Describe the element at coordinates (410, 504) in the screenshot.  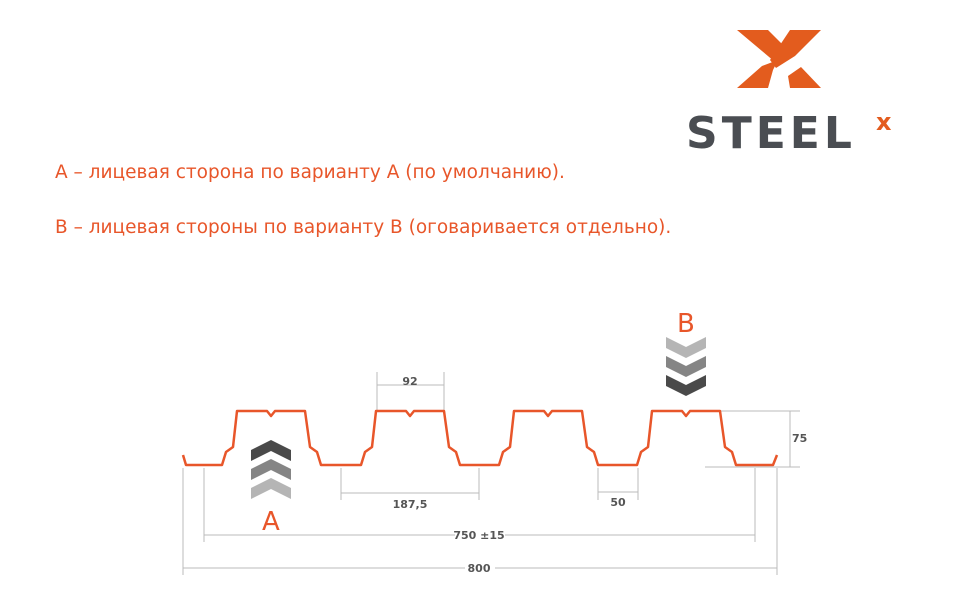
I see `dim-pitch: 187,5` at that location.